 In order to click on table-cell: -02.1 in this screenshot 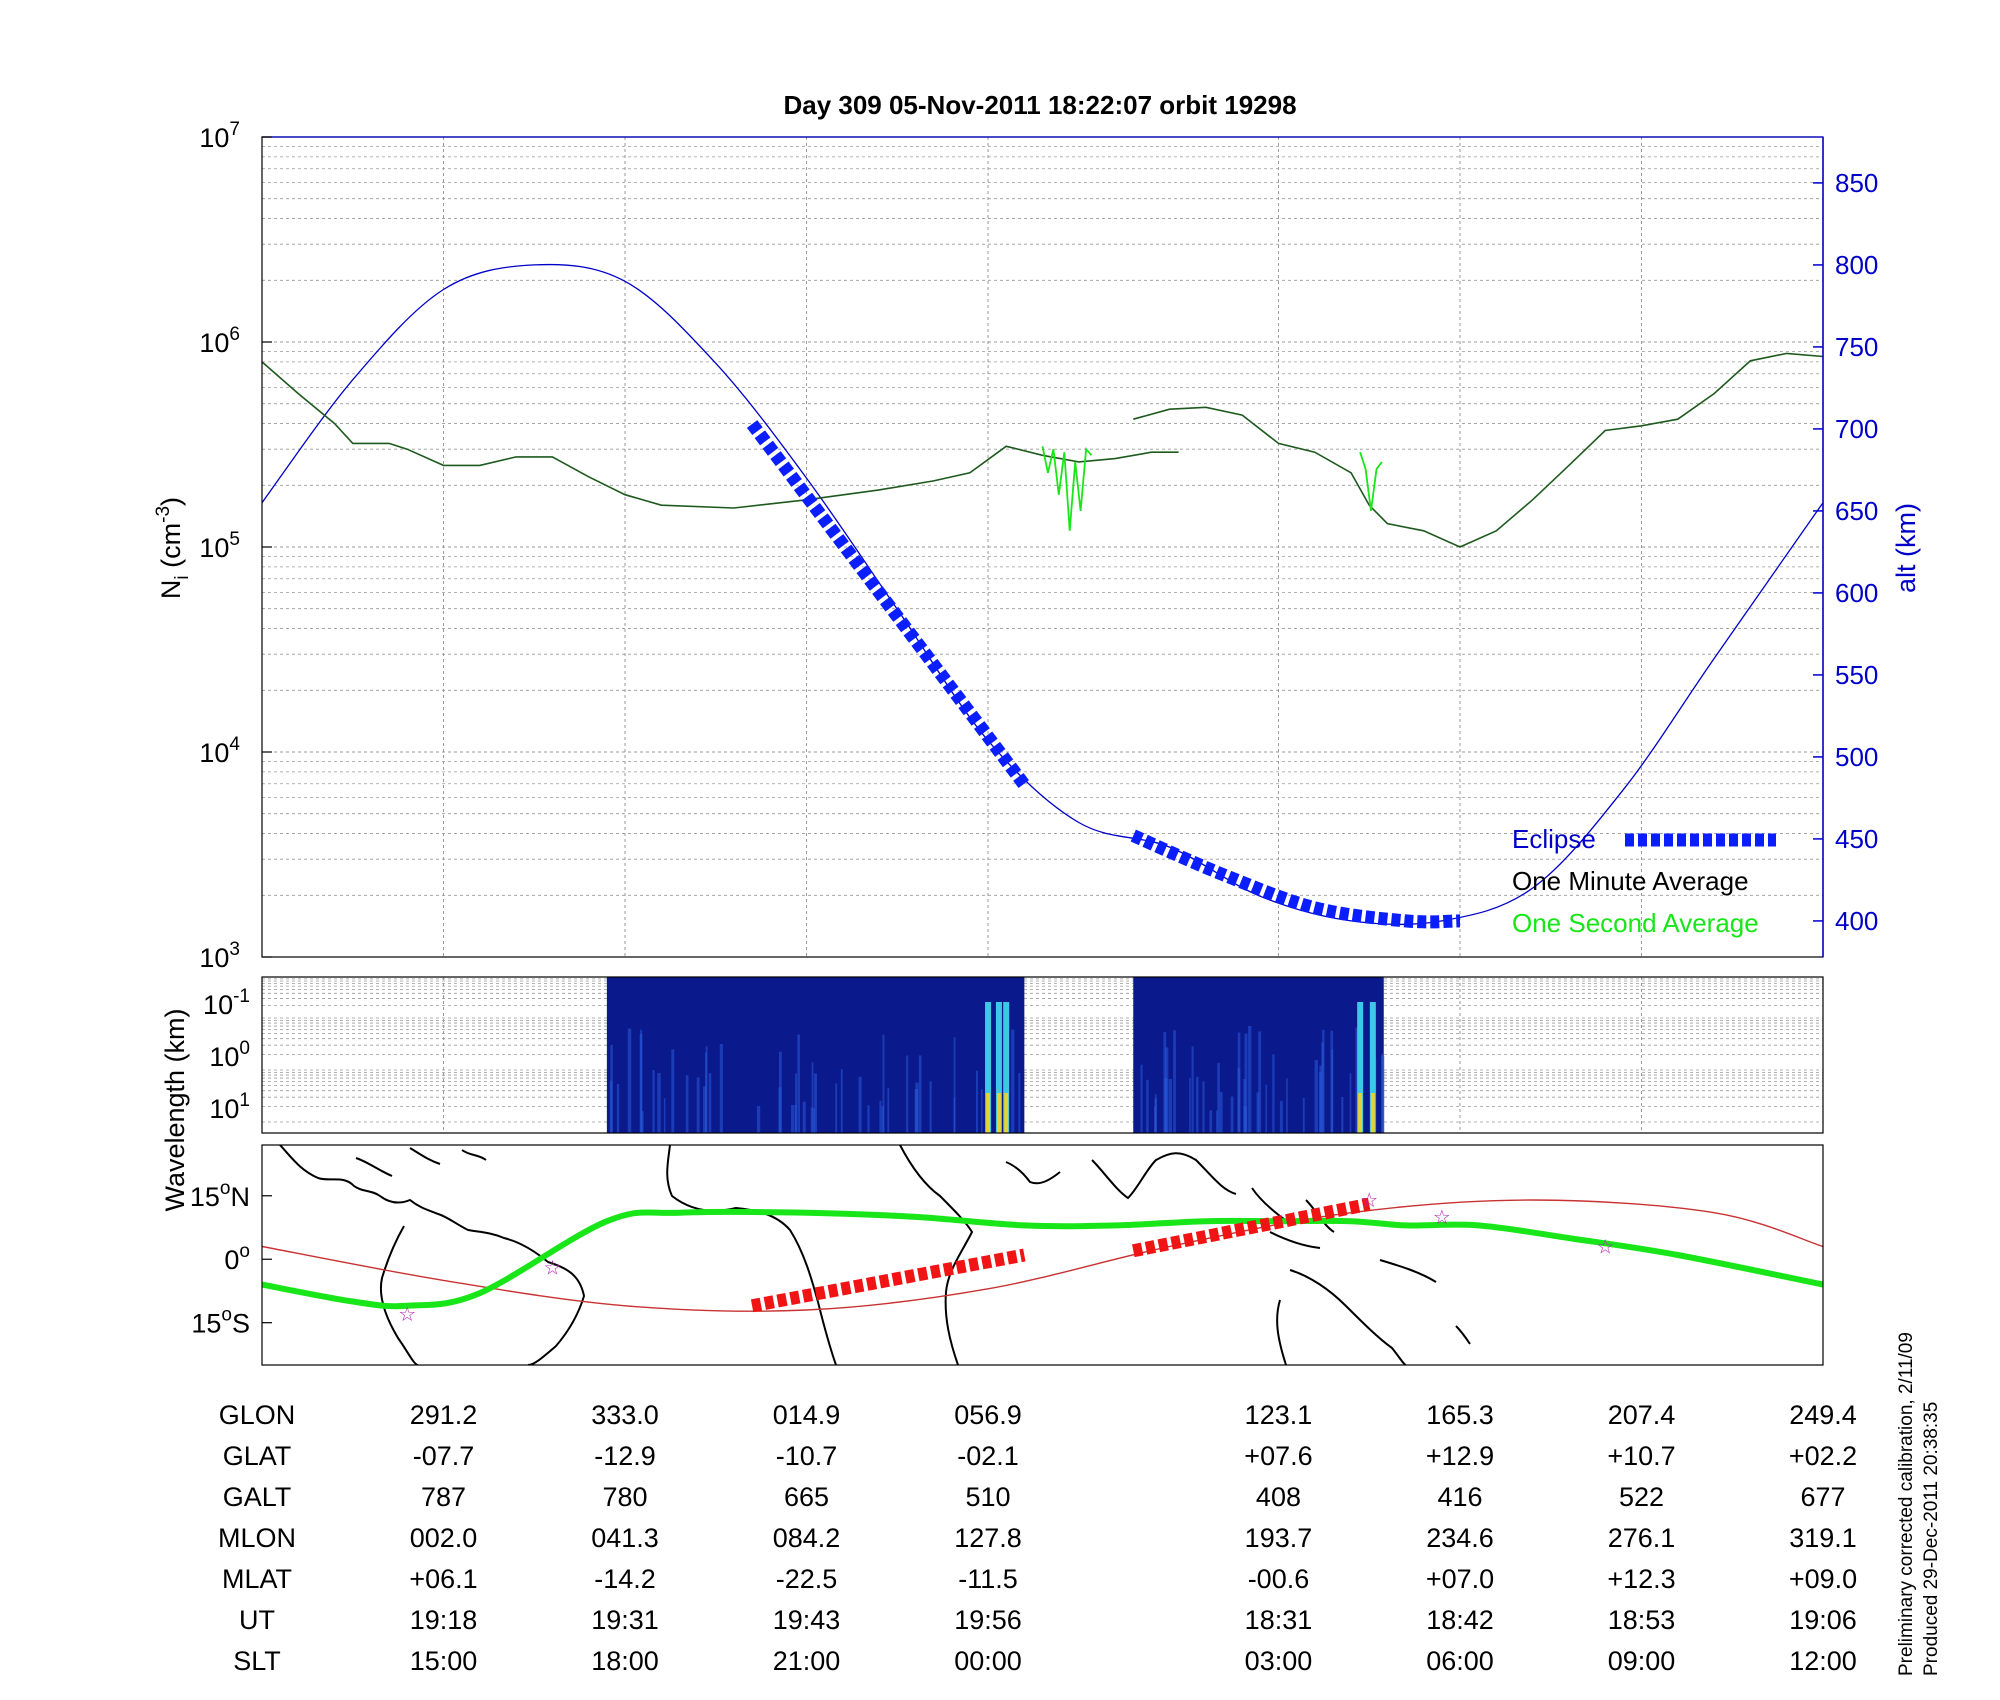, I will do `click(988, 1456)`.